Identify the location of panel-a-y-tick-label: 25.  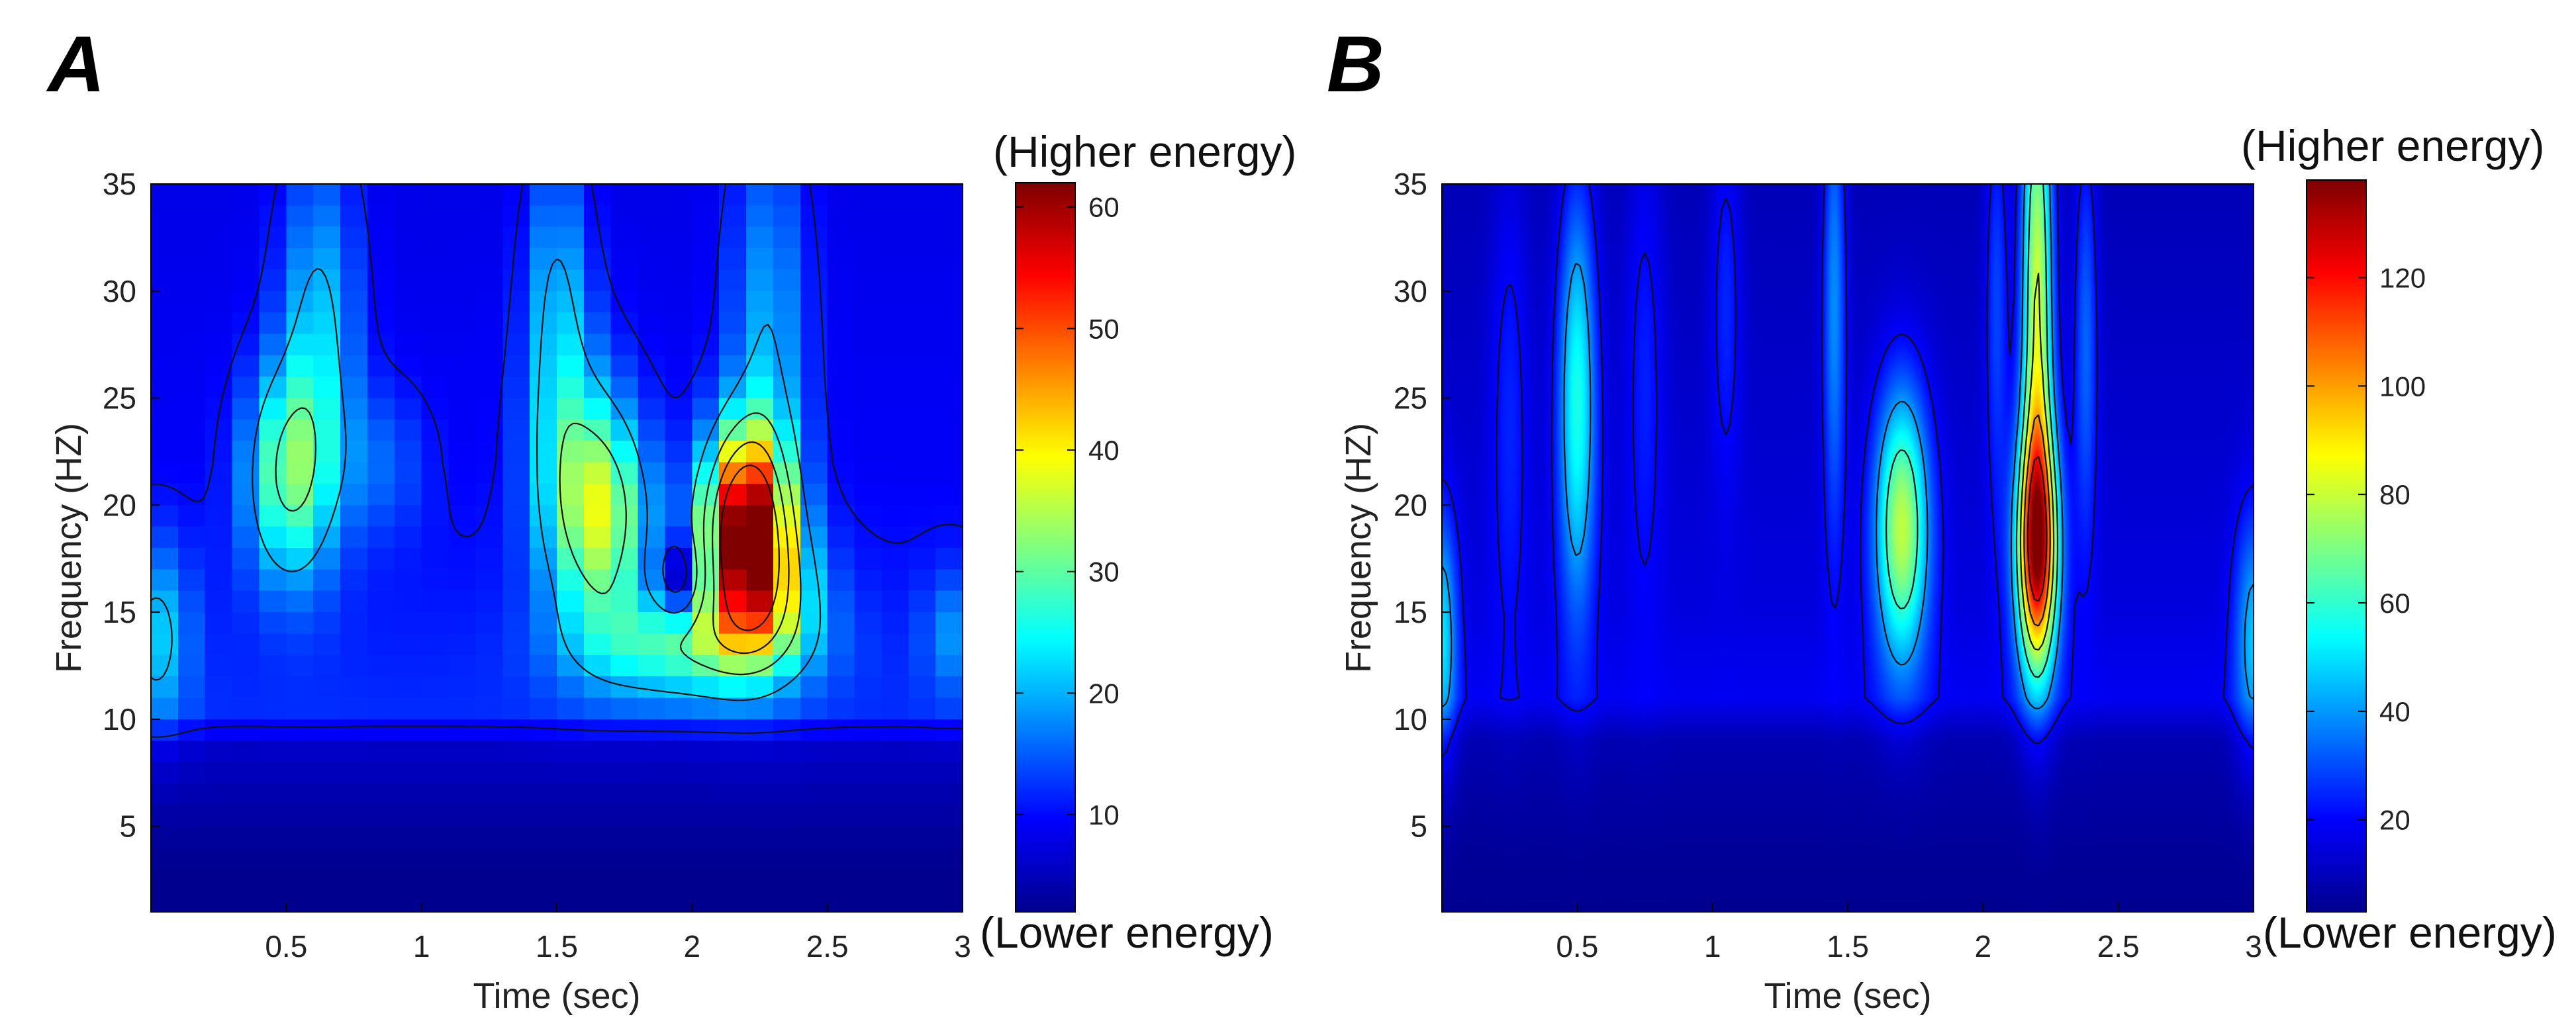
(119, 399).